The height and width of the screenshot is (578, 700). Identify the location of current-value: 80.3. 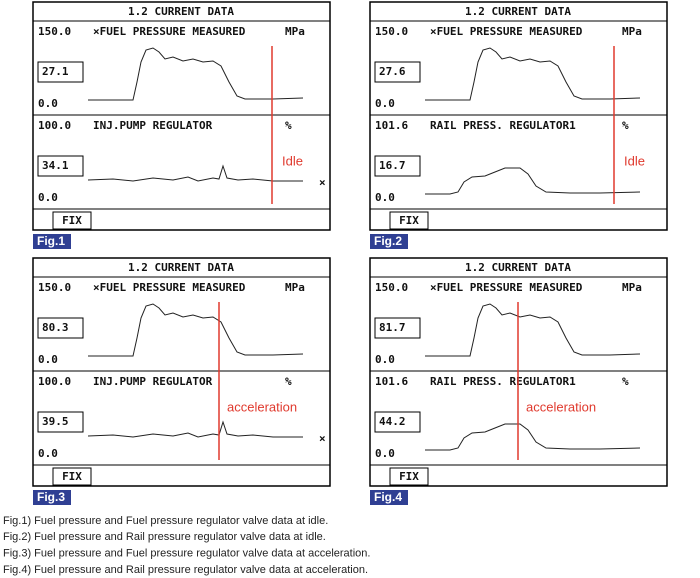
(55, 327).